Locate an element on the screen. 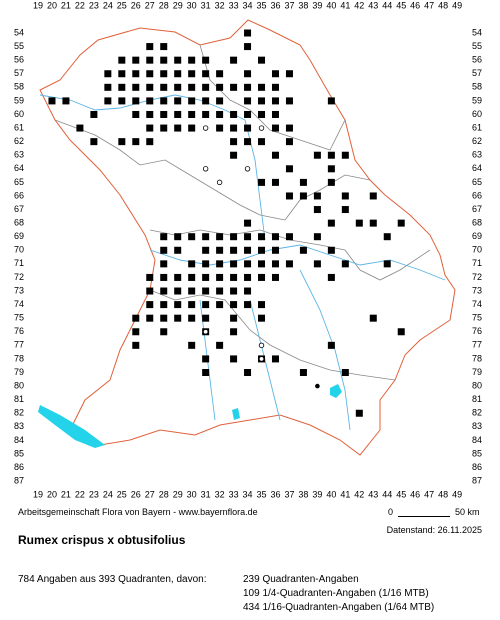 The width and height of the screenshot is (500, 620). y-tick-label: 83 is located at coordinates (477, 426).